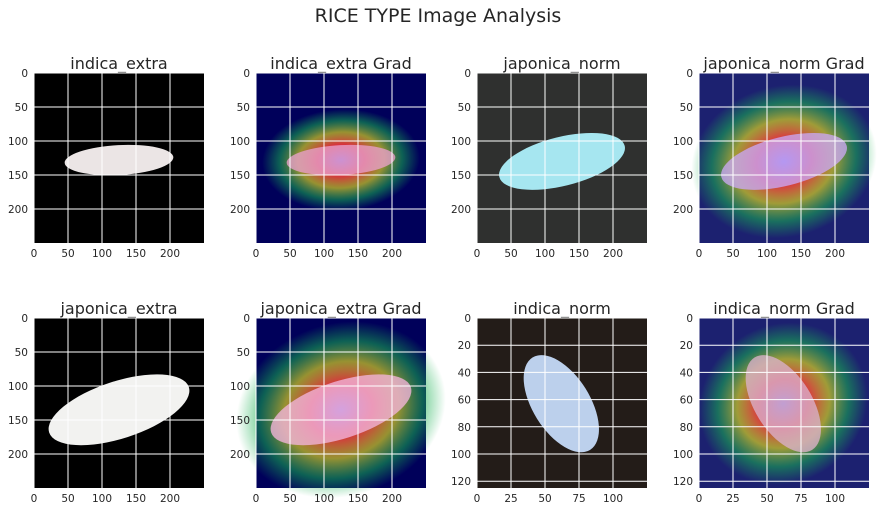 The width and height of the screenshot is (877, 514). Describe the element at coordinates (340, 309) in the screenshot. I see `panel-title: japonica_extra Grad` at that location.